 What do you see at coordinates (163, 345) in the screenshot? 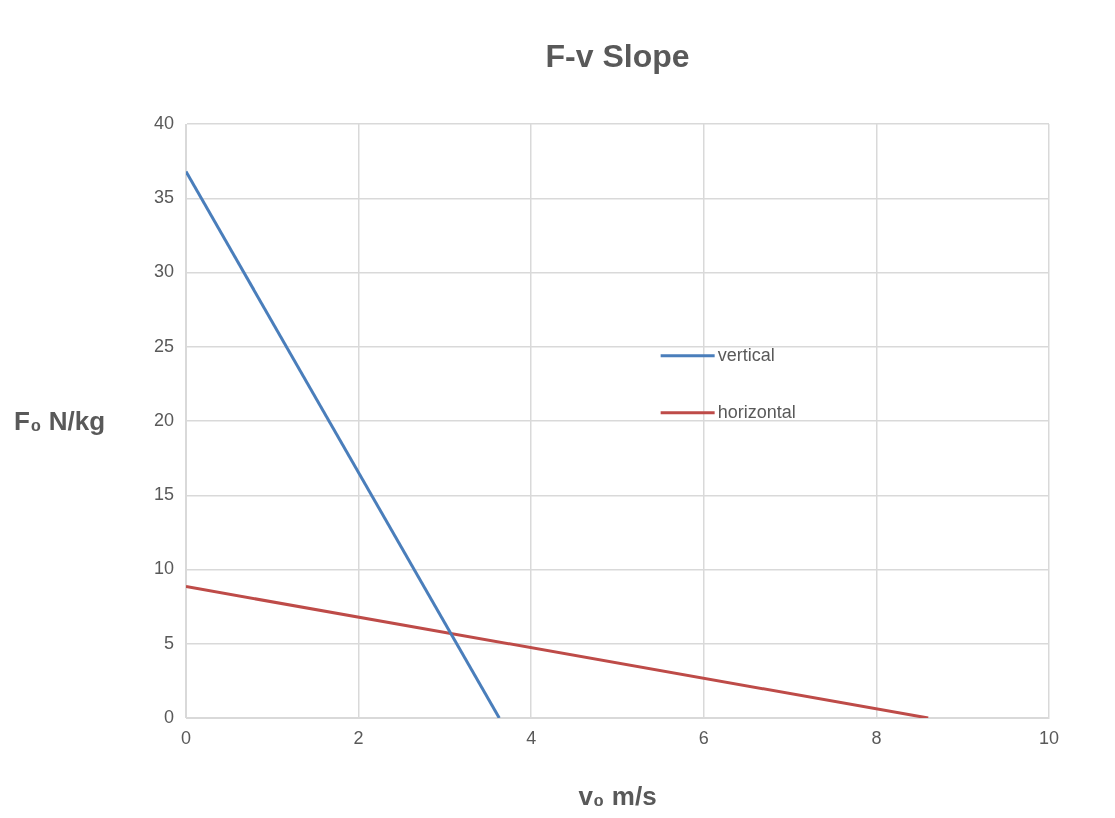
I see `y-tick-label: 25` at bounding box center [163, 345].